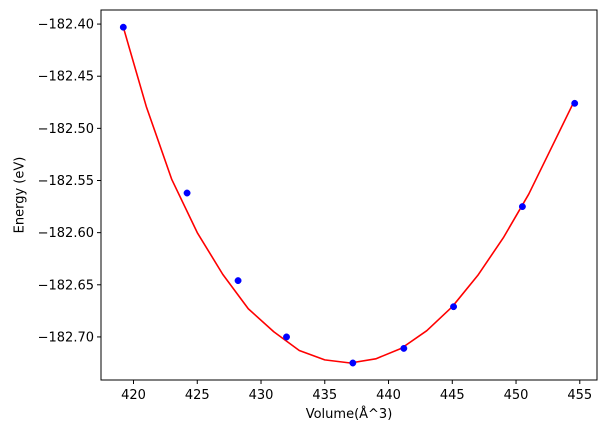  I want to click on y-tick-label: −182.60, so click(66, 233).